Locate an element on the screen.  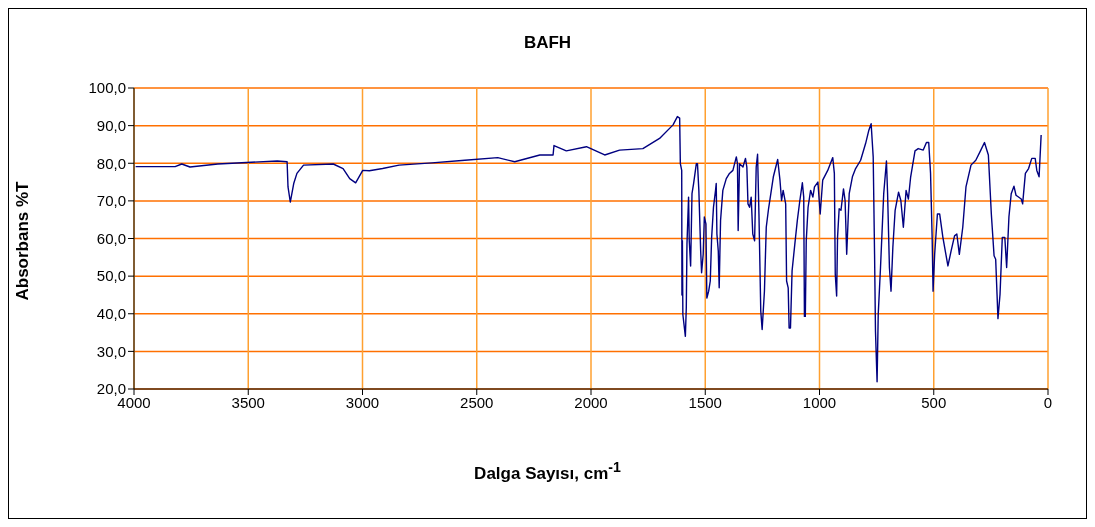
y-tick-label: 60,0 is located at coordinates (111, 238).